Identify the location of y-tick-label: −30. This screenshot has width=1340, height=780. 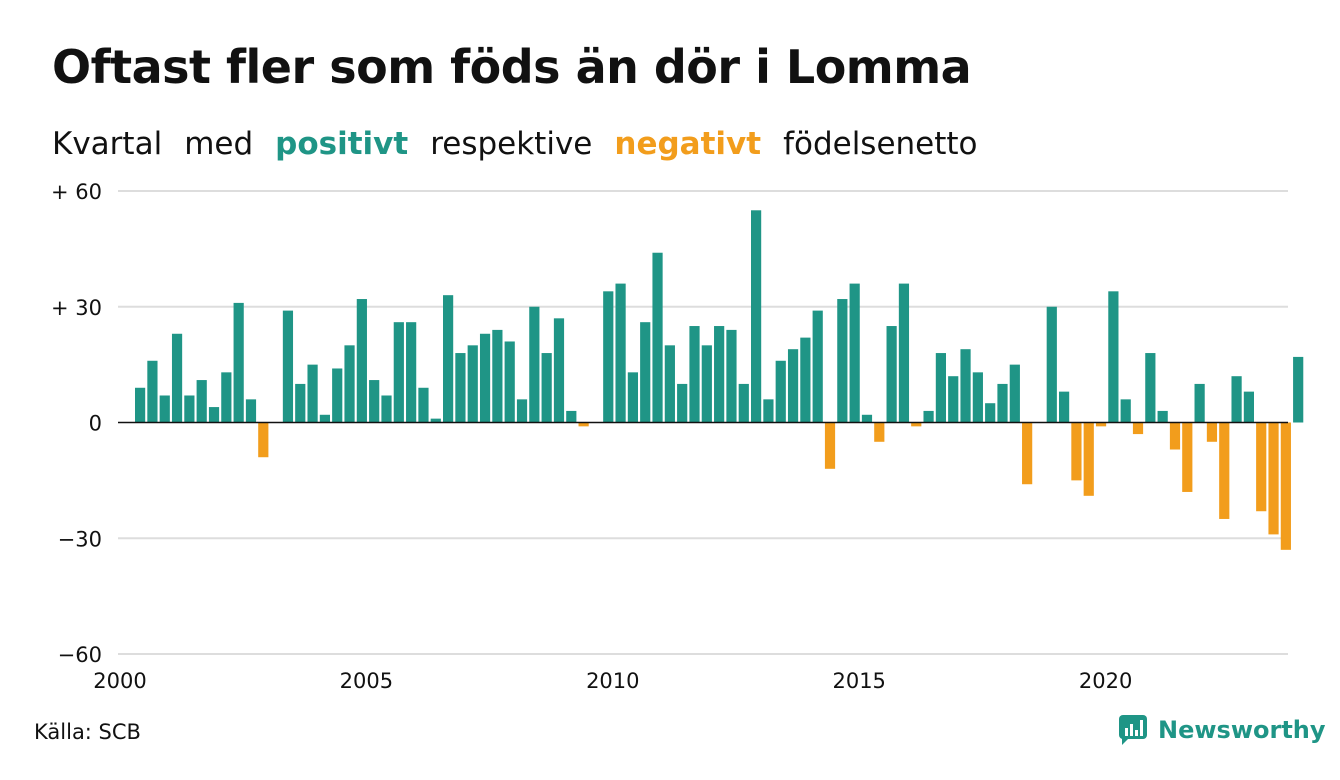
(80, 539).